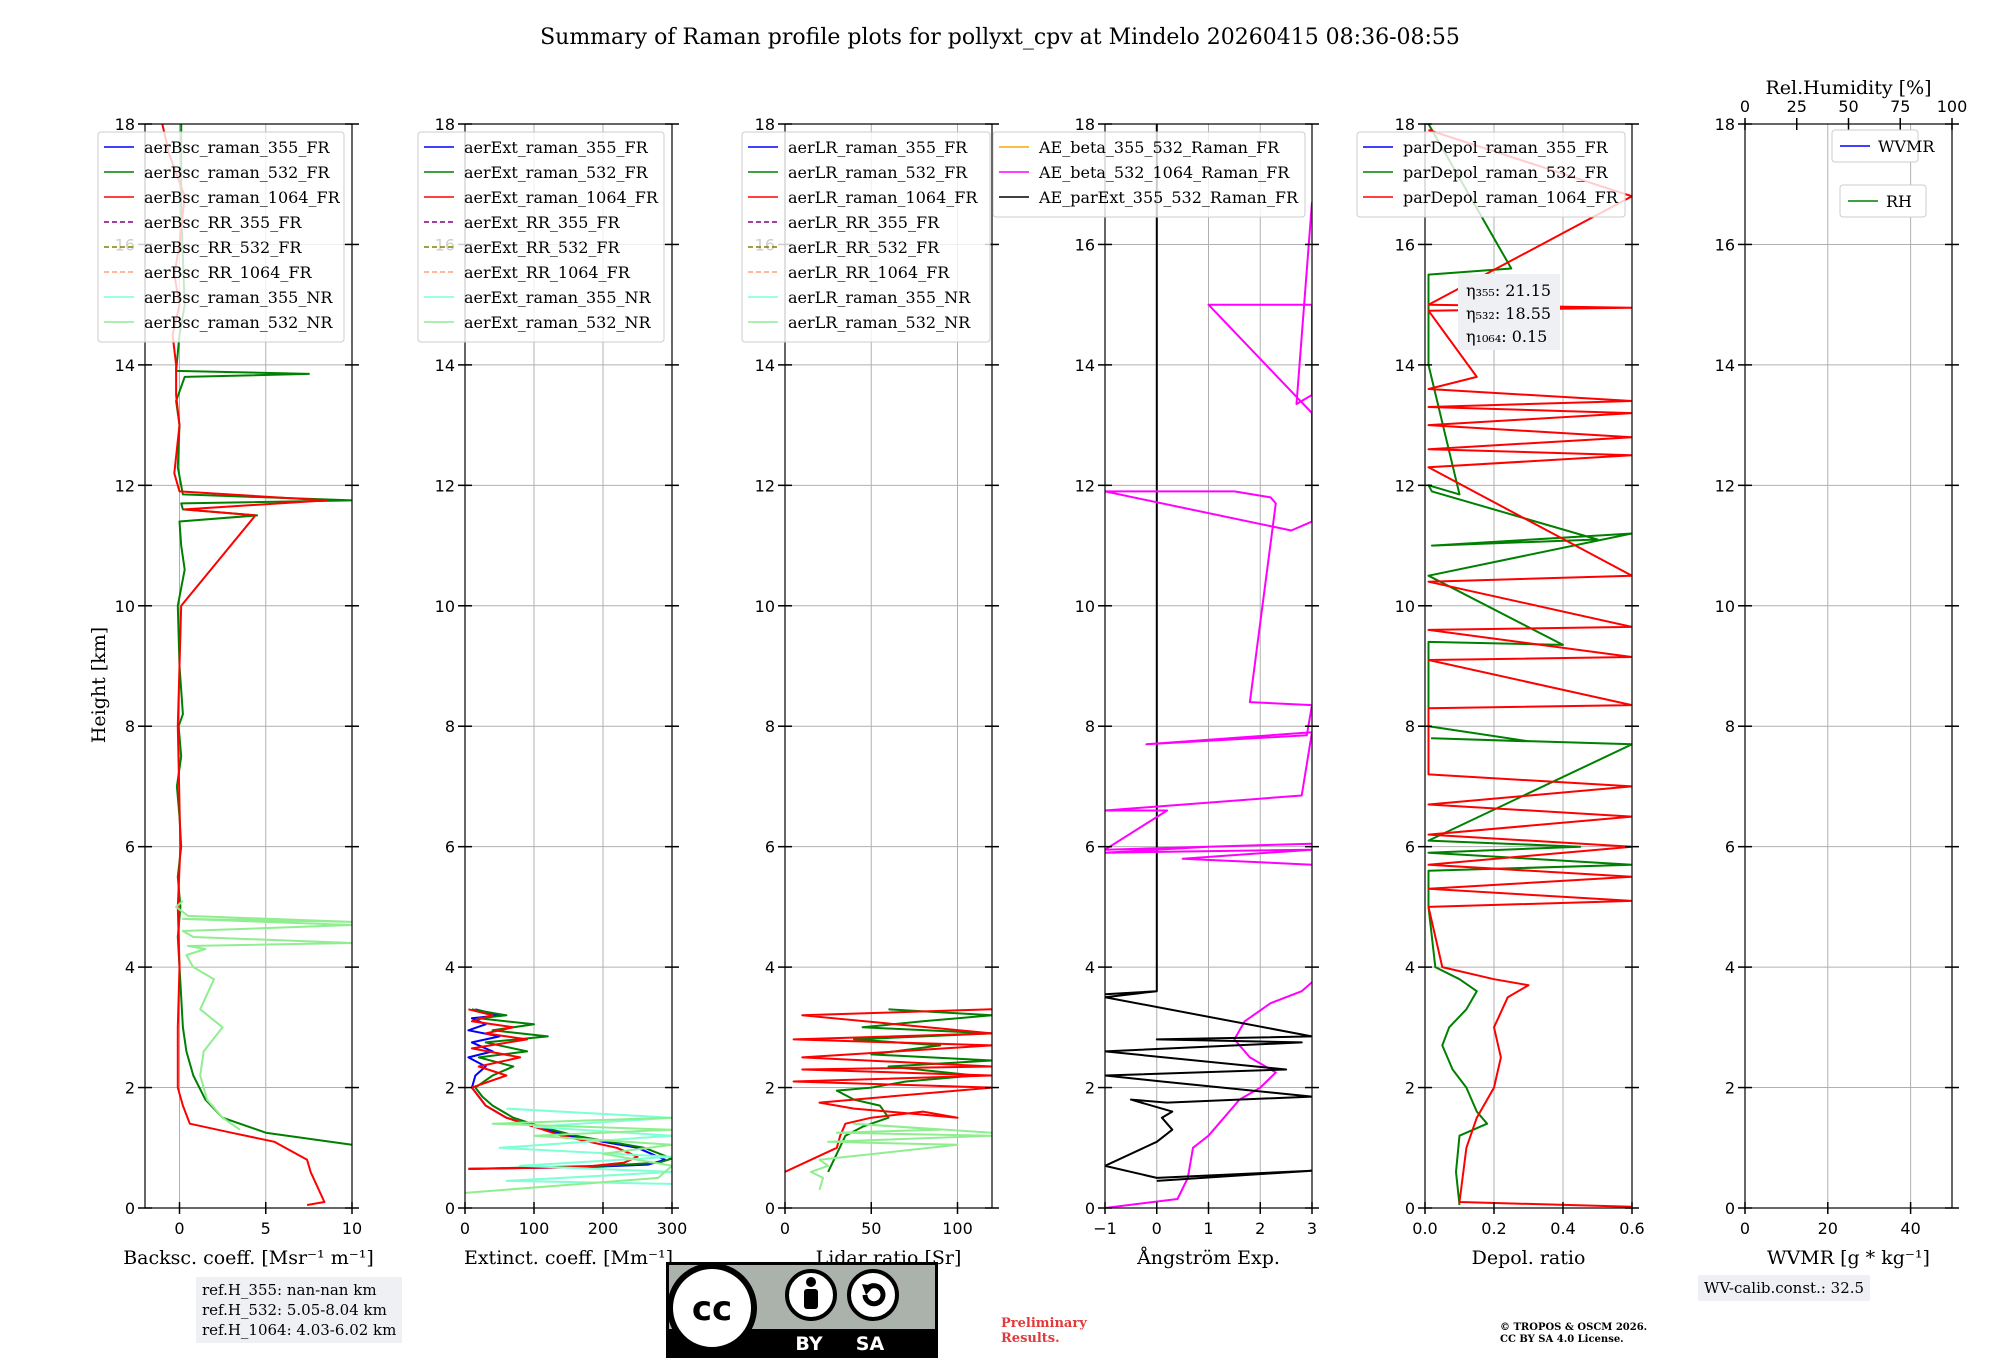  I want to click on series-line-aerLR_raman_532_NR, so click(900, 1156).